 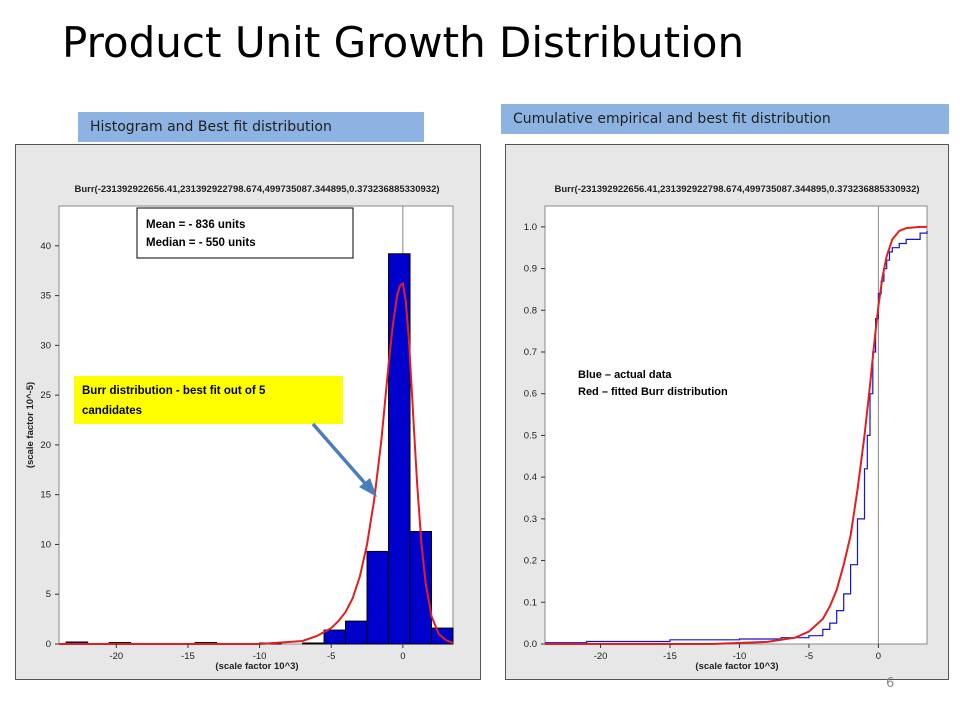 I want to click on stats-box, so click(x=245, y=233).